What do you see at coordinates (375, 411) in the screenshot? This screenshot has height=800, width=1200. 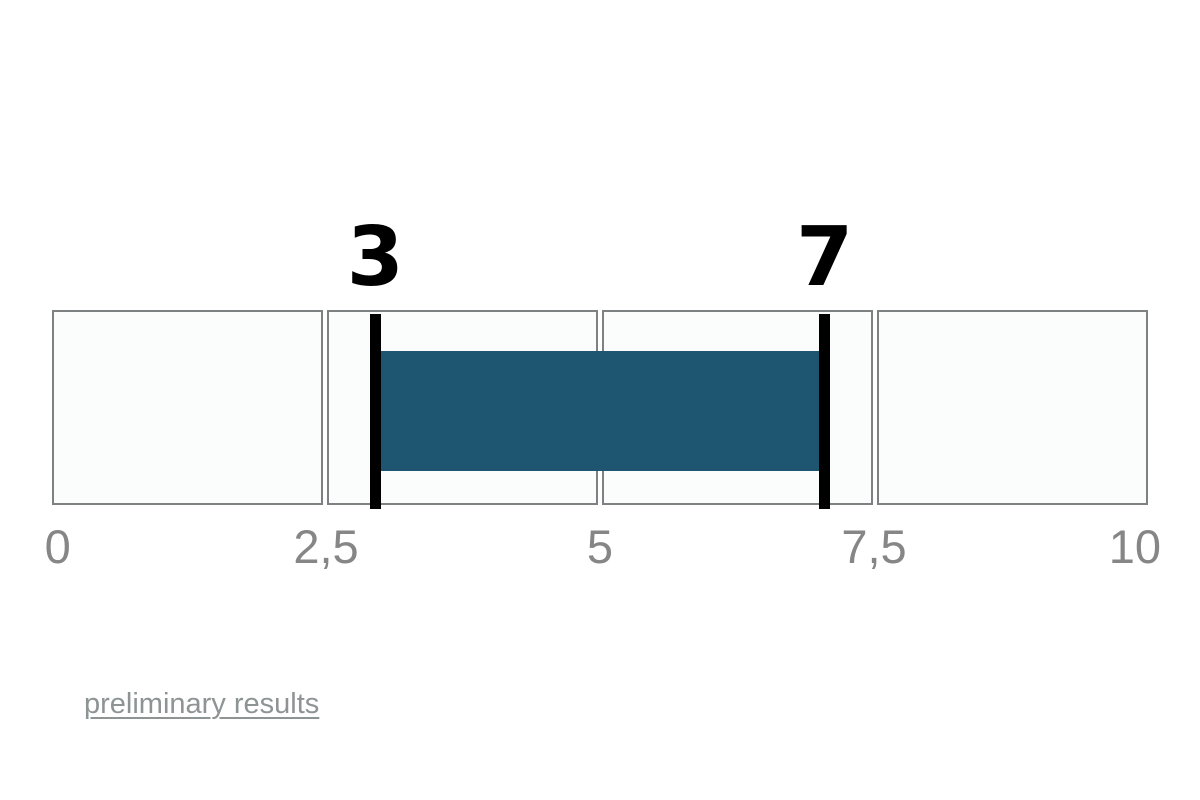 I see `range-start-marker` at bounding box center [375, 411].